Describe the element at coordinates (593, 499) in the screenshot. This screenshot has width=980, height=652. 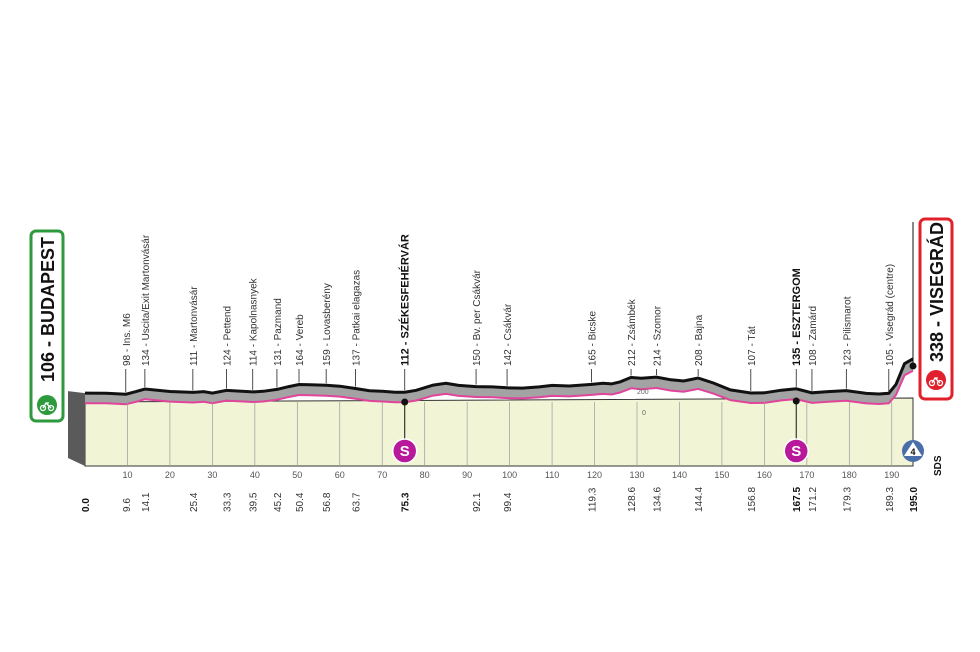
I see `km-label-13: 119.3` at that location.